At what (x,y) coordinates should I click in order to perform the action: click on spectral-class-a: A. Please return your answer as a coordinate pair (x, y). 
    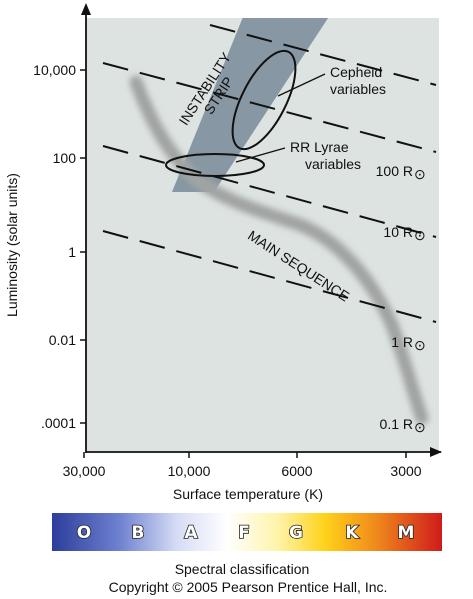
    Looking at the image, I should click on (191, 533).